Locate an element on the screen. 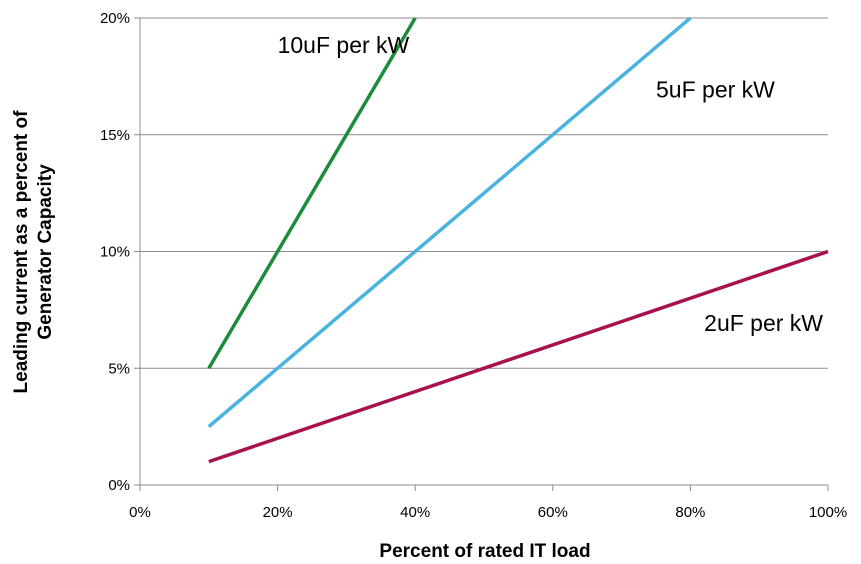 The width and height of the screenshot is (861, 564). x-tick-label-40: 40% is located at coordinates (415, 512).